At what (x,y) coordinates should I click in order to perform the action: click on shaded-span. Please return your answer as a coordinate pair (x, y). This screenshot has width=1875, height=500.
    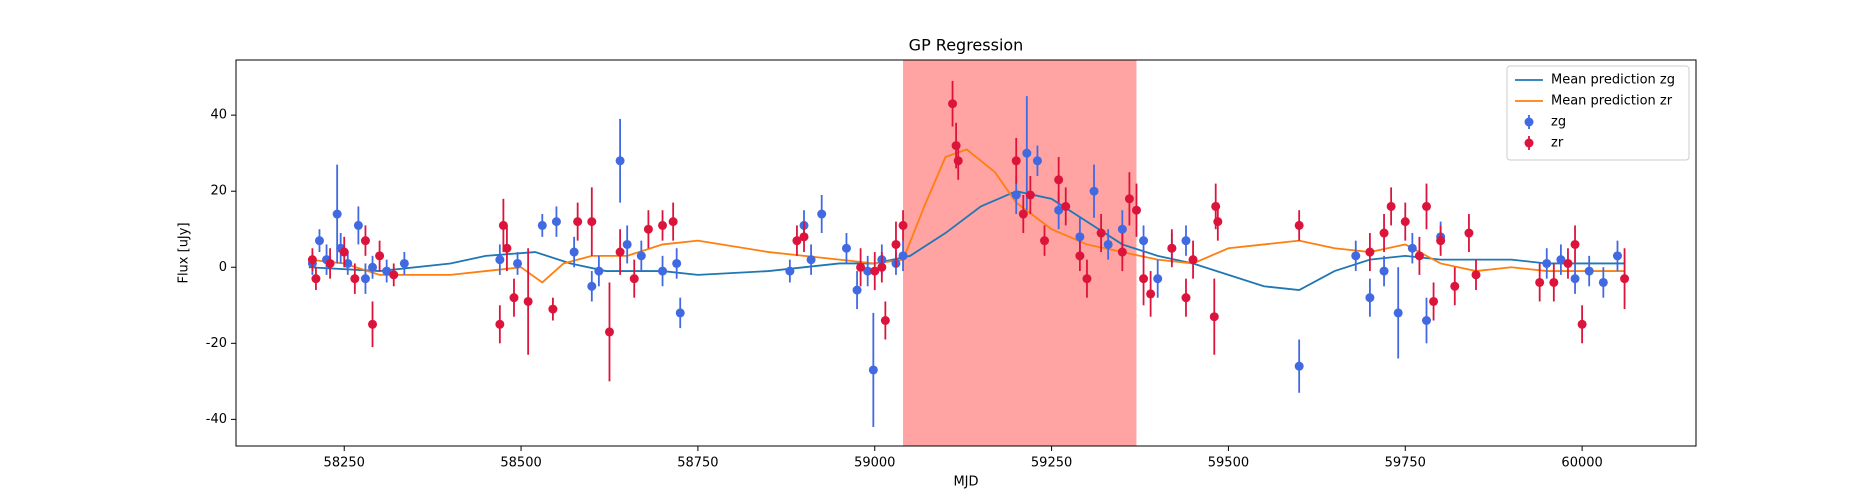
    Looking at the image, I should click on (1020, 253).